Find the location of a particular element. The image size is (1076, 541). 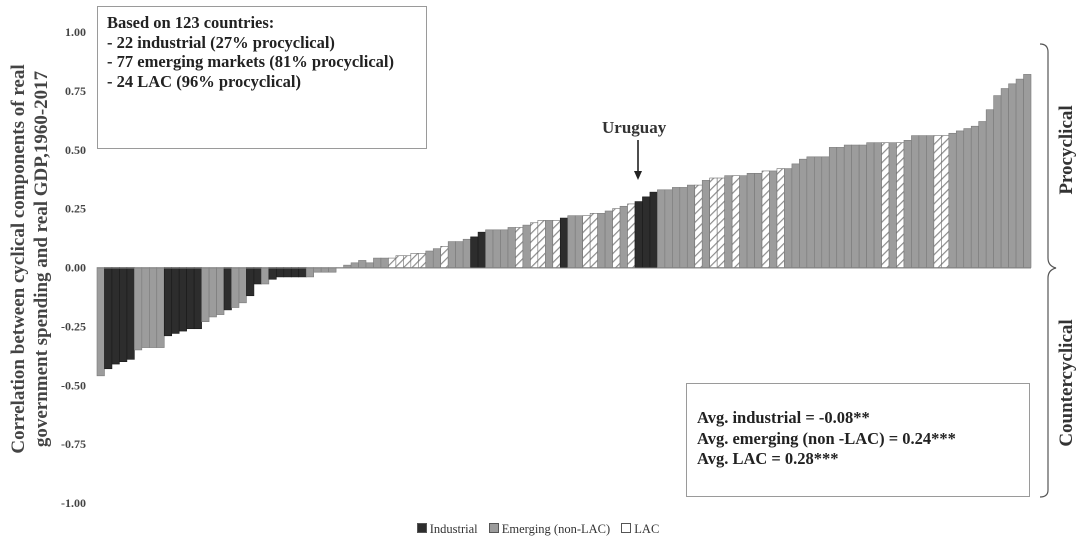

legend-swatch-industrial is located at coordinates (421, 528).